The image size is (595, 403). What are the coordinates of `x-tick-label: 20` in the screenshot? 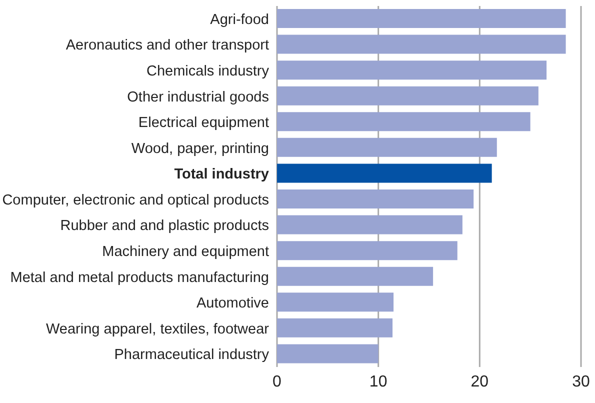 It's located at (479, 381).